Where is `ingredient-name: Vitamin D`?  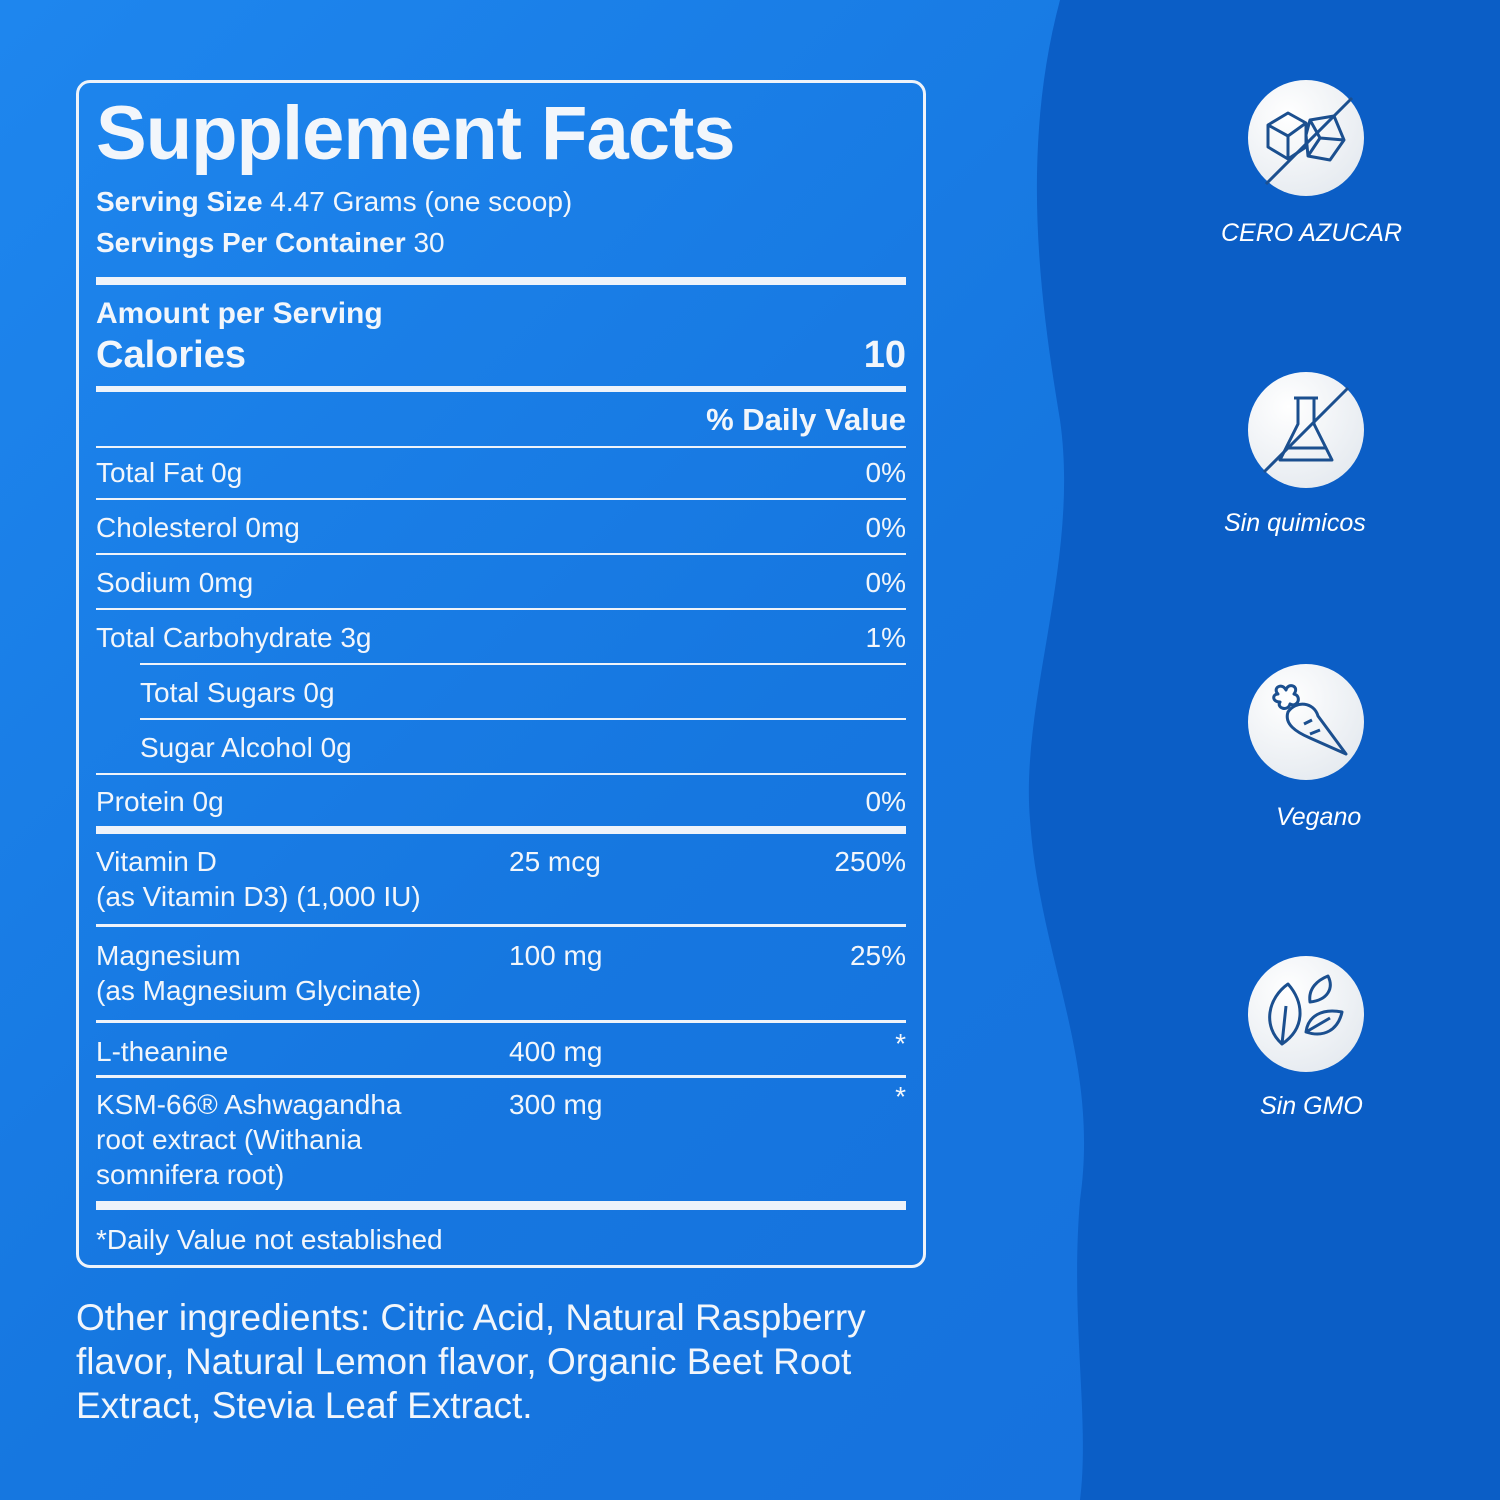 ingredient-name: Vitamin D is located at coordinates (156, 861).